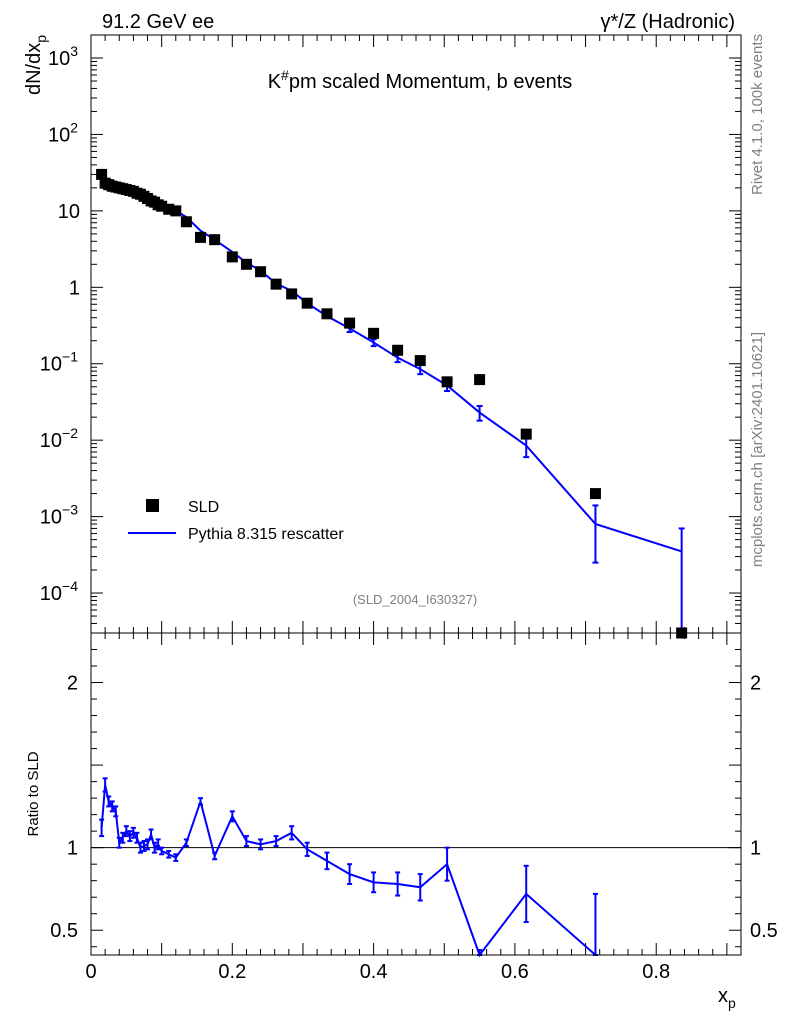  Describe the element at coordinates (415, 599) in the screenshot. I see `analysis-id-label: (SLD_2004_I630327)` at that location.